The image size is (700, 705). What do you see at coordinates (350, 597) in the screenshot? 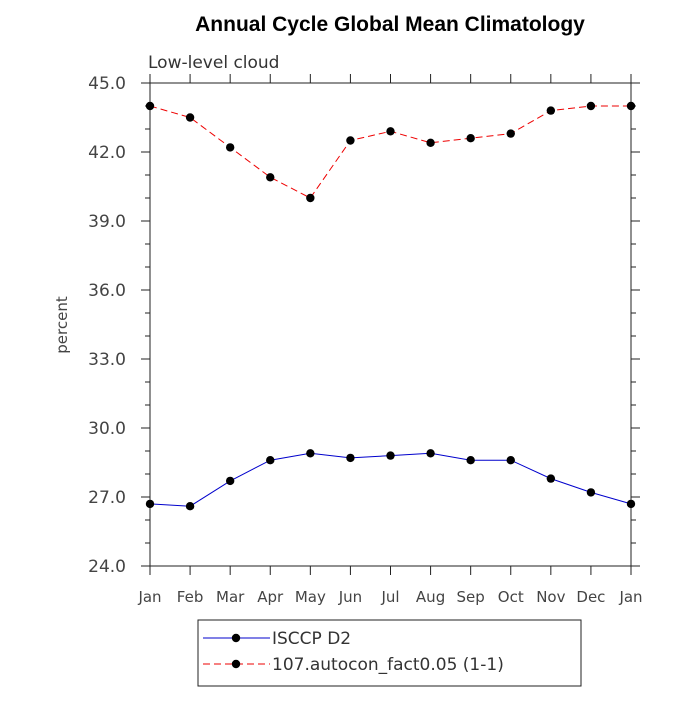
I see `x-tick-label: Jun` at bounding box center [350, 597].